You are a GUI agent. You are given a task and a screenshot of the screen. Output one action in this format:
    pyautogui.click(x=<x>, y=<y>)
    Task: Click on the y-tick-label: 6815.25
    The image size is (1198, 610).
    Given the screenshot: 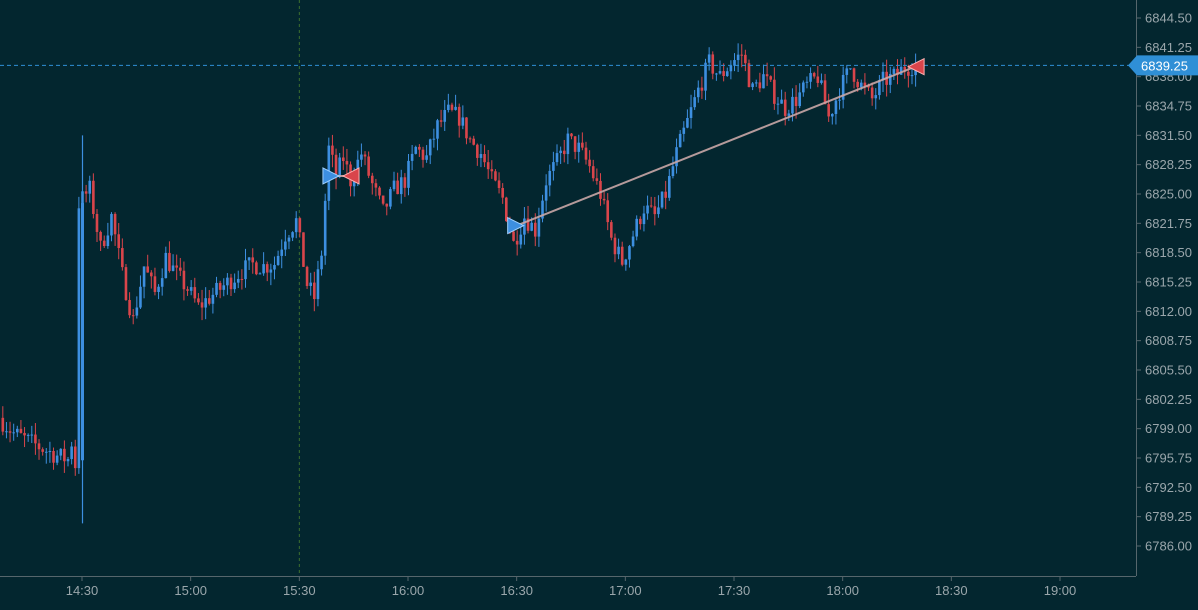 What is the action you would take?
    pyautogui.click(x=1168, y=282)
    